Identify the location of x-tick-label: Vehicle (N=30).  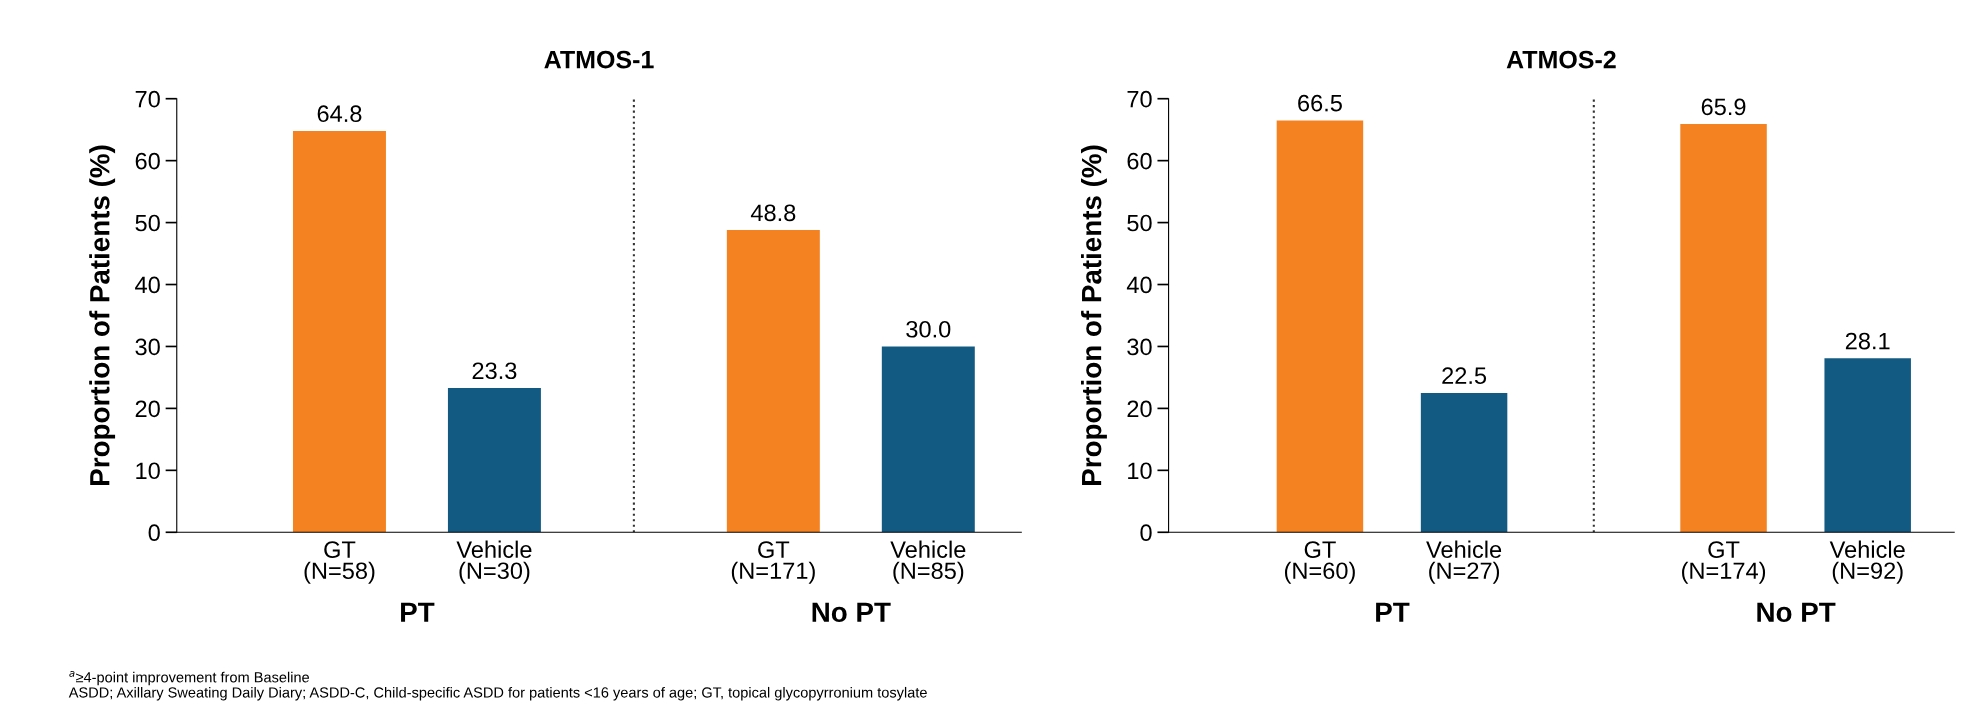
(494, 562).